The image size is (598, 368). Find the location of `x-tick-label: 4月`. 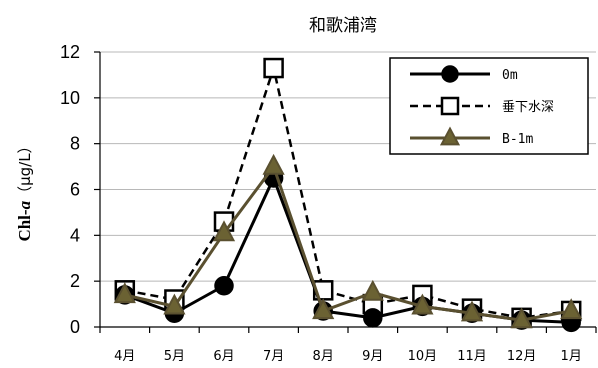

x-tick-label: 4月 is located at coordinates (124, 356).